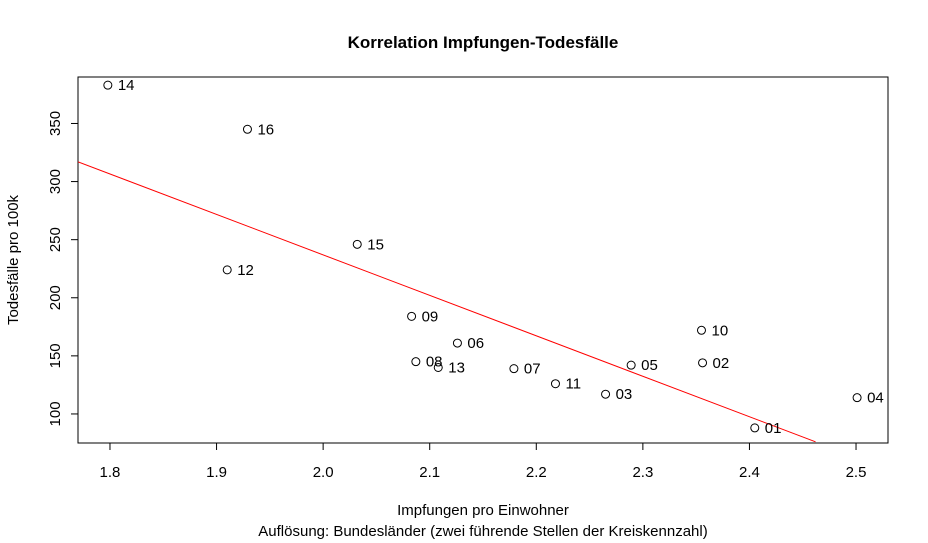 The height and width of the screenshot is (543, 928). What do you see at coordinates (642, 472) in the screenshot?
I see `x-tick-label: 2.3` at bounding box center [642, 472].